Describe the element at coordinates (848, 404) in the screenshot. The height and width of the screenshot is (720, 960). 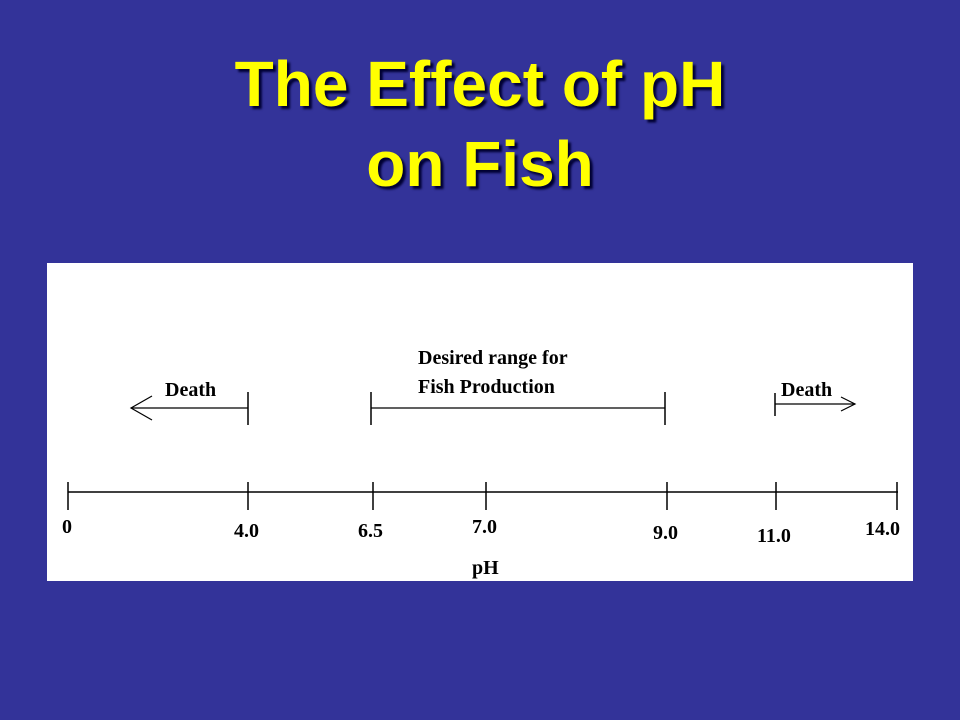
I see `death-high-arrow-icon` at that location.